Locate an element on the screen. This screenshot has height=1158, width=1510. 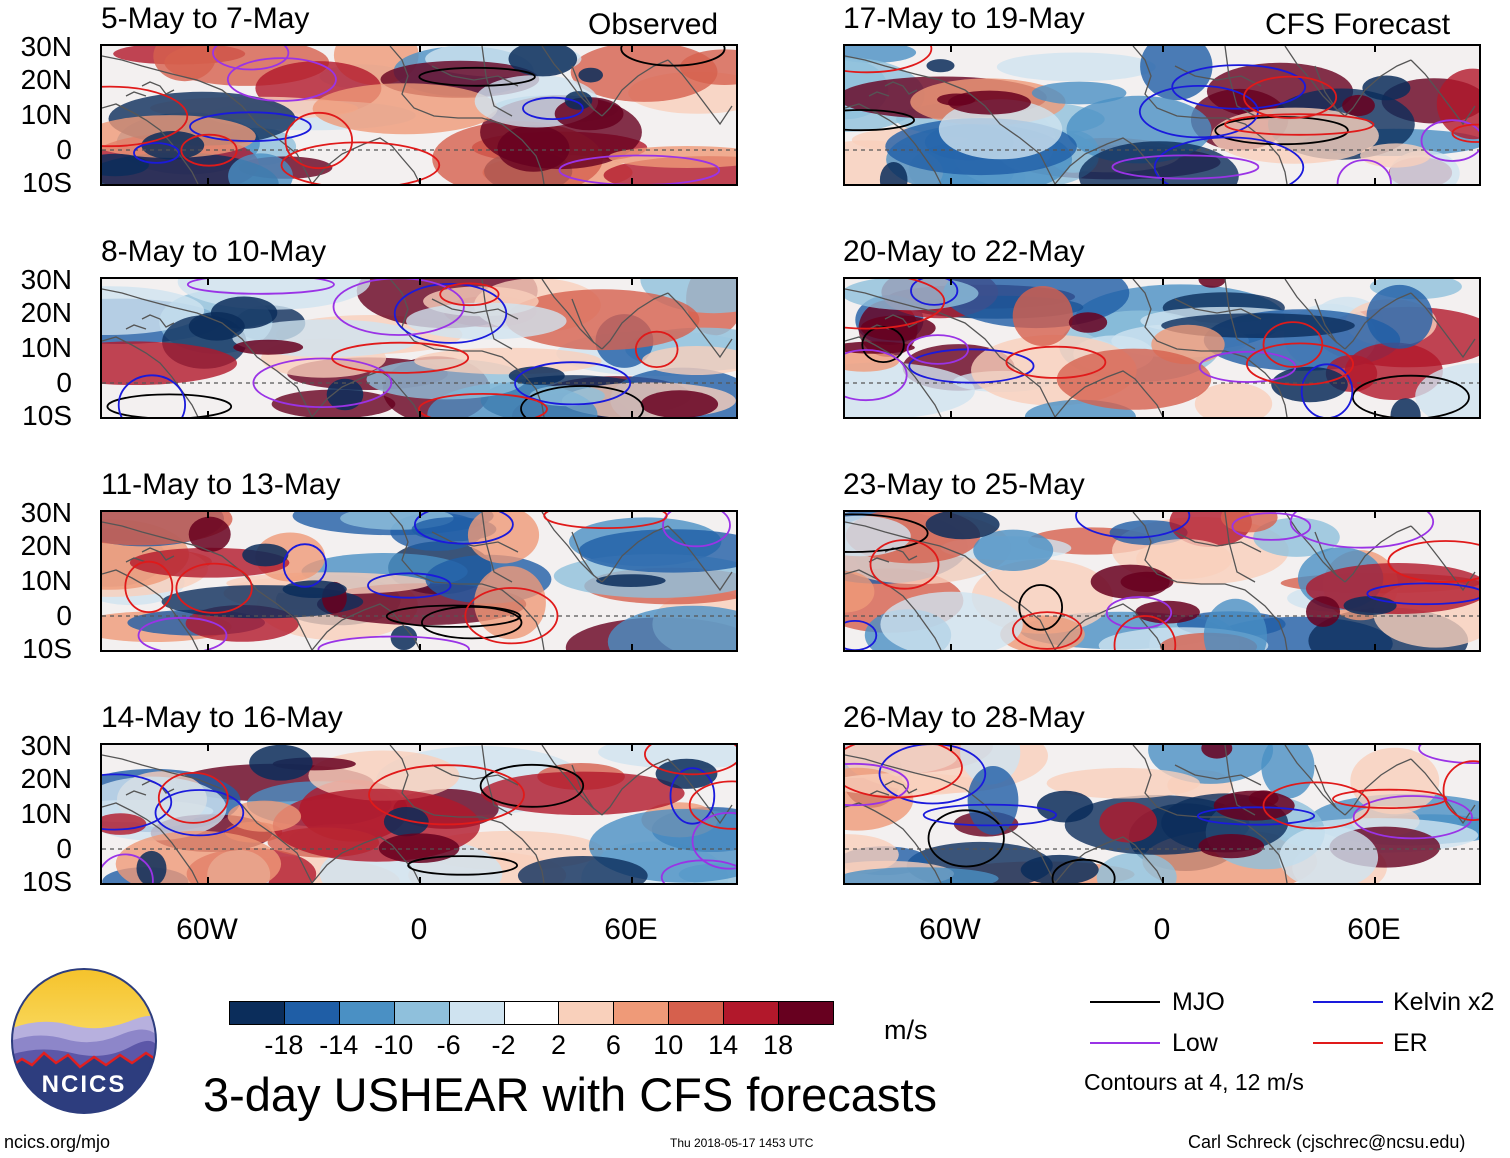
lat-label-10n-row2: 10N is located at coordinates (46, 347).